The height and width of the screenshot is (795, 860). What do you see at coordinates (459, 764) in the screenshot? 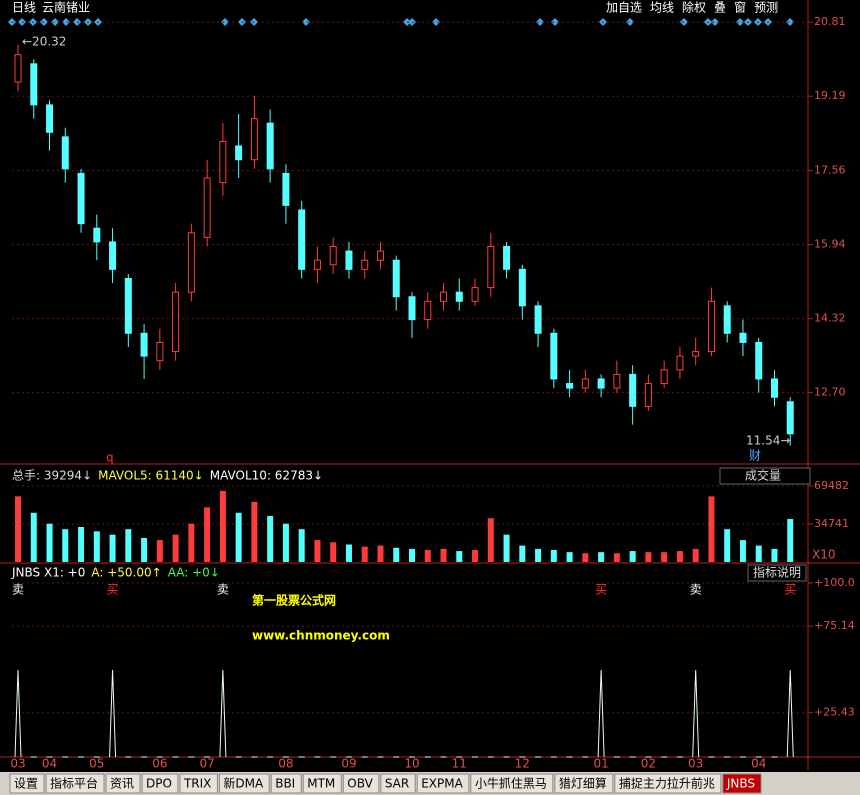
I see `x-tick-label: 11` at bounding box center [459, 764].